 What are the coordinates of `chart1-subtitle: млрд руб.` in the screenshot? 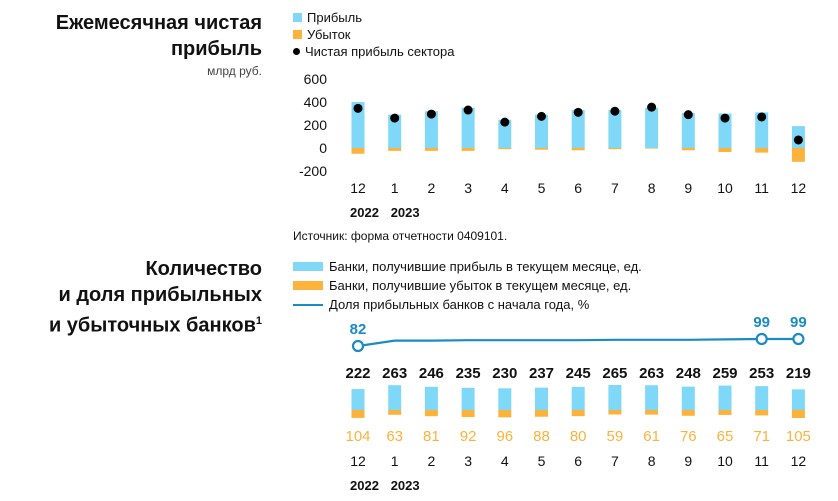 It's located at (234, 71).